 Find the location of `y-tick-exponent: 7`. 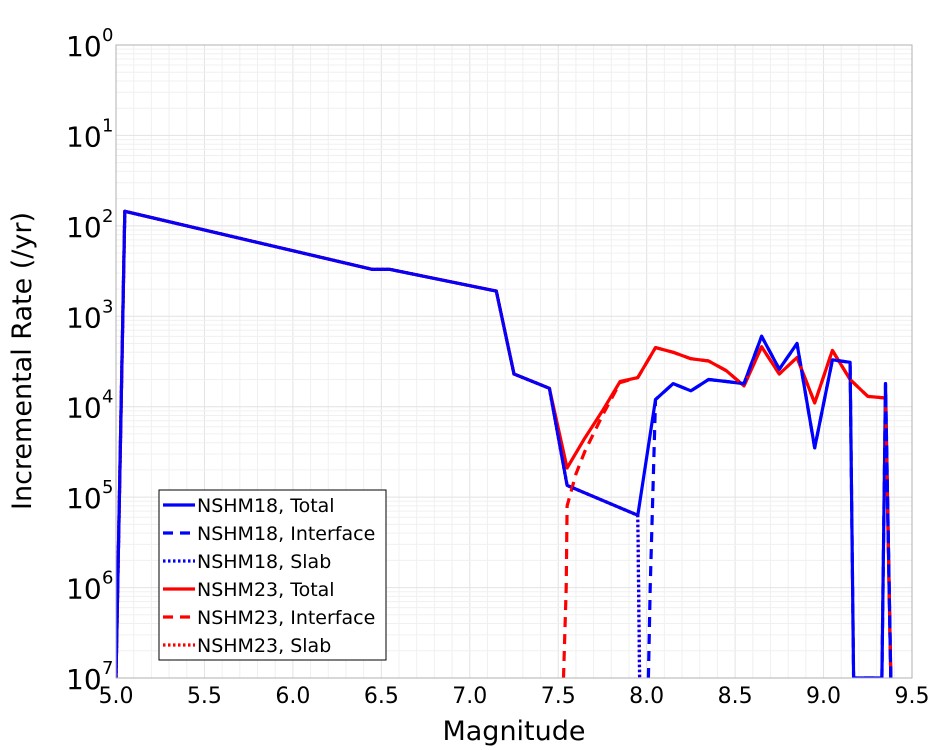

y-tick-exponent: 7 is located at coordinates (107, 668).